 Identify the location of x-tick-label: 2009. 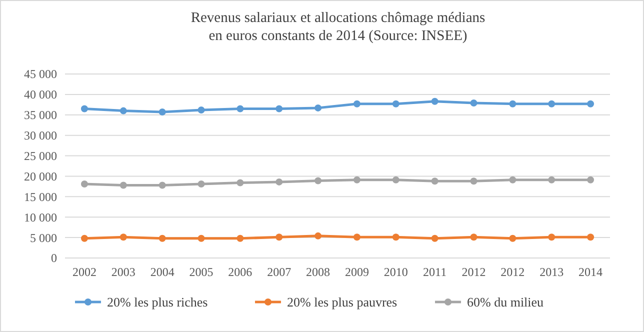
(356, 272).